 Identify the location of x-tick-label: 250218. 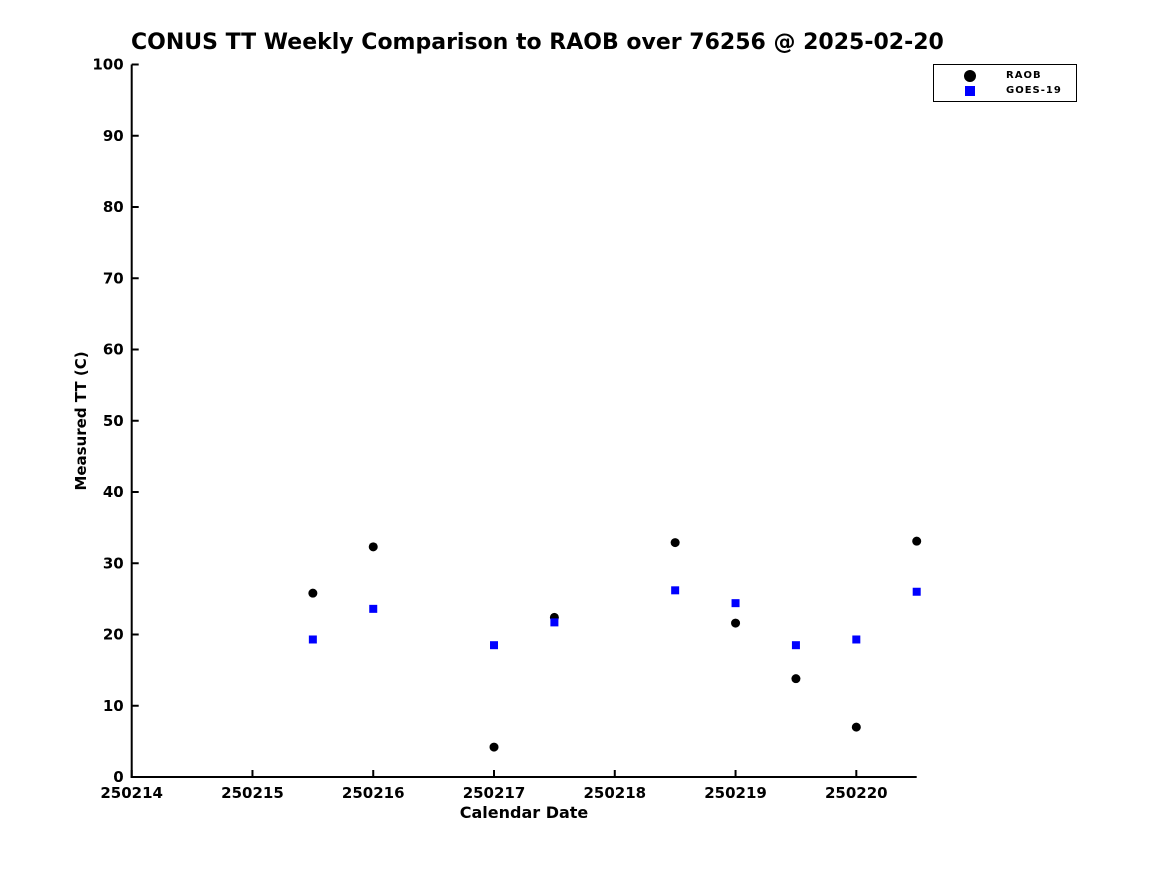
(614, 793).